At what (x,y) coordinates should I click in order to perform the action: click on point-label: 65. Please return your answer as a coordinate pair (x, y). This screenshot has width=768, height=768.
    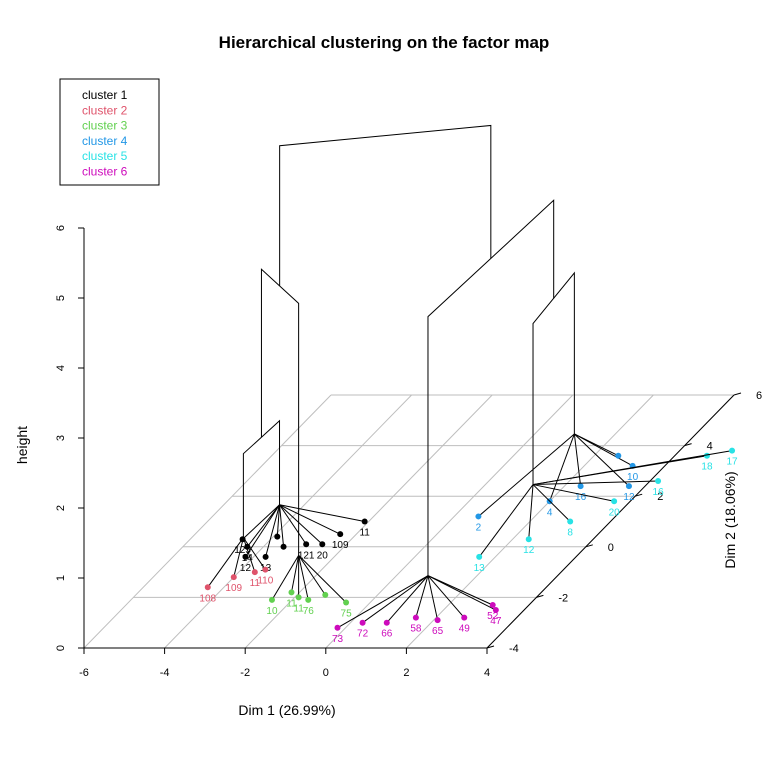
    Looking at the image, I should click on (438, 631).